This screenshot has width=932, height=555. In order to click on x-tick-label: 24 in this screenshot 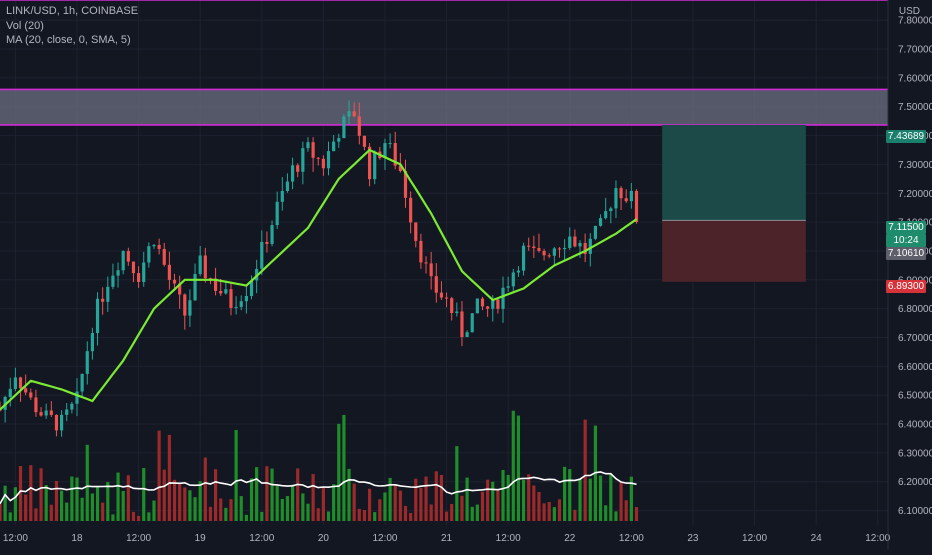, I will do `click(817, 538)`.